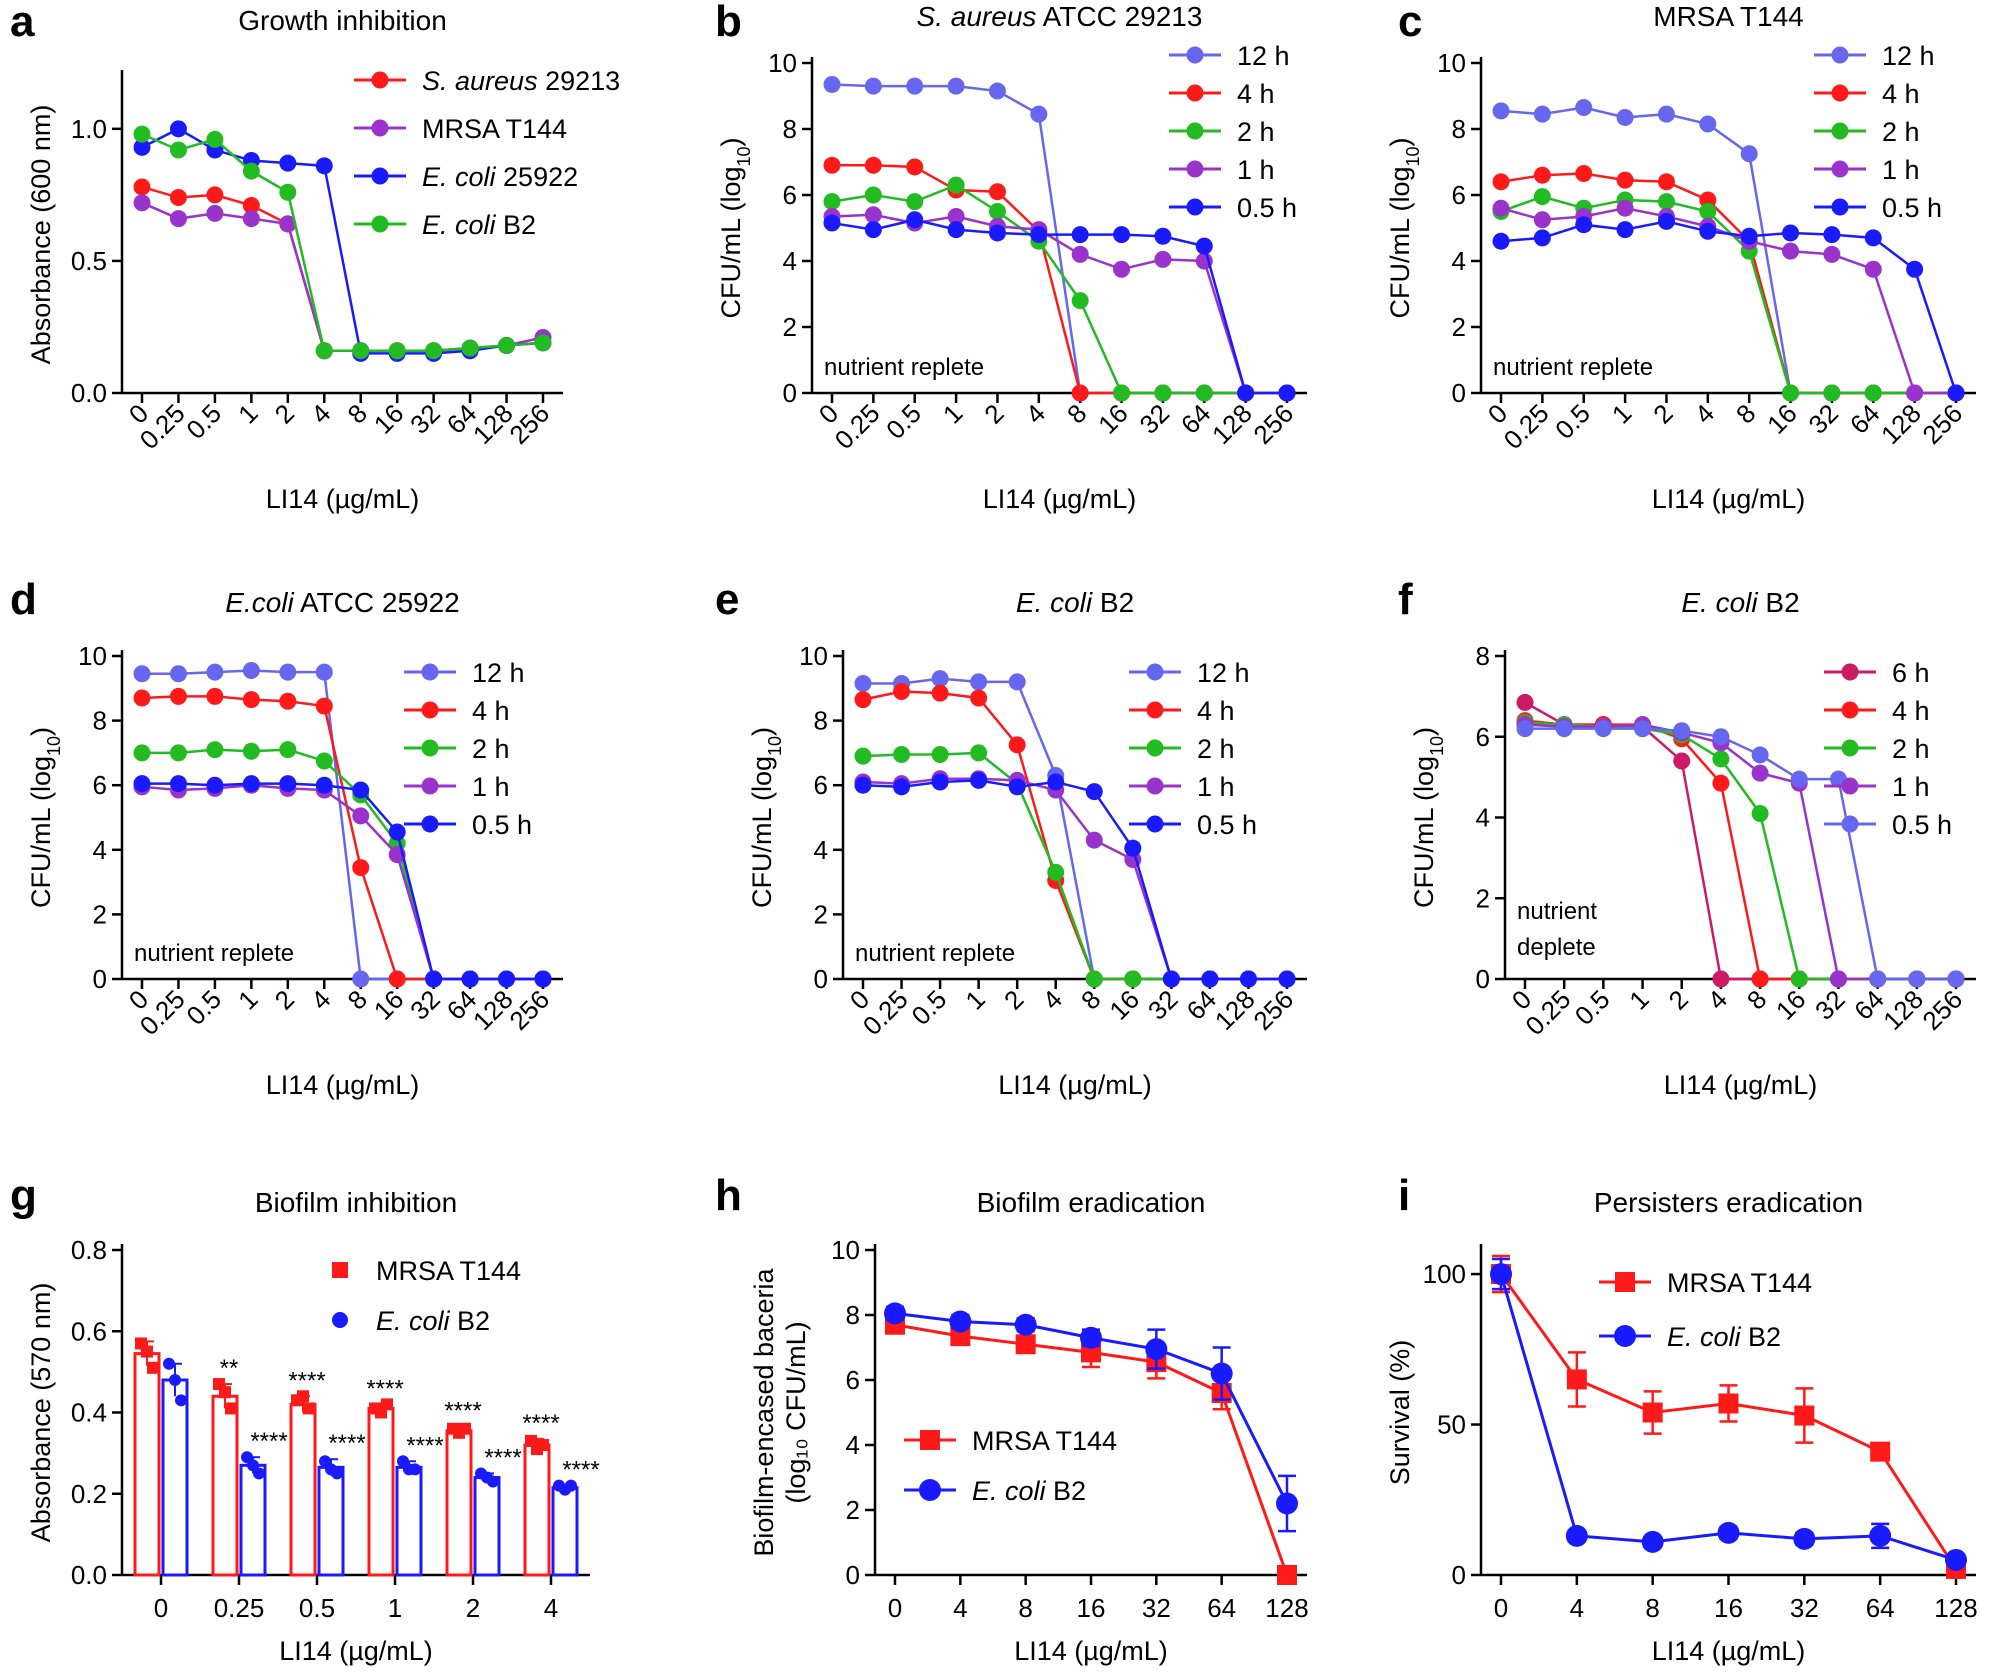 The height and width of the screenshot is (1680, 1998). Describe the element at coordinates (1690, 1337) in the screenshot. I see `legend-entry: E. coli B2` at that location.